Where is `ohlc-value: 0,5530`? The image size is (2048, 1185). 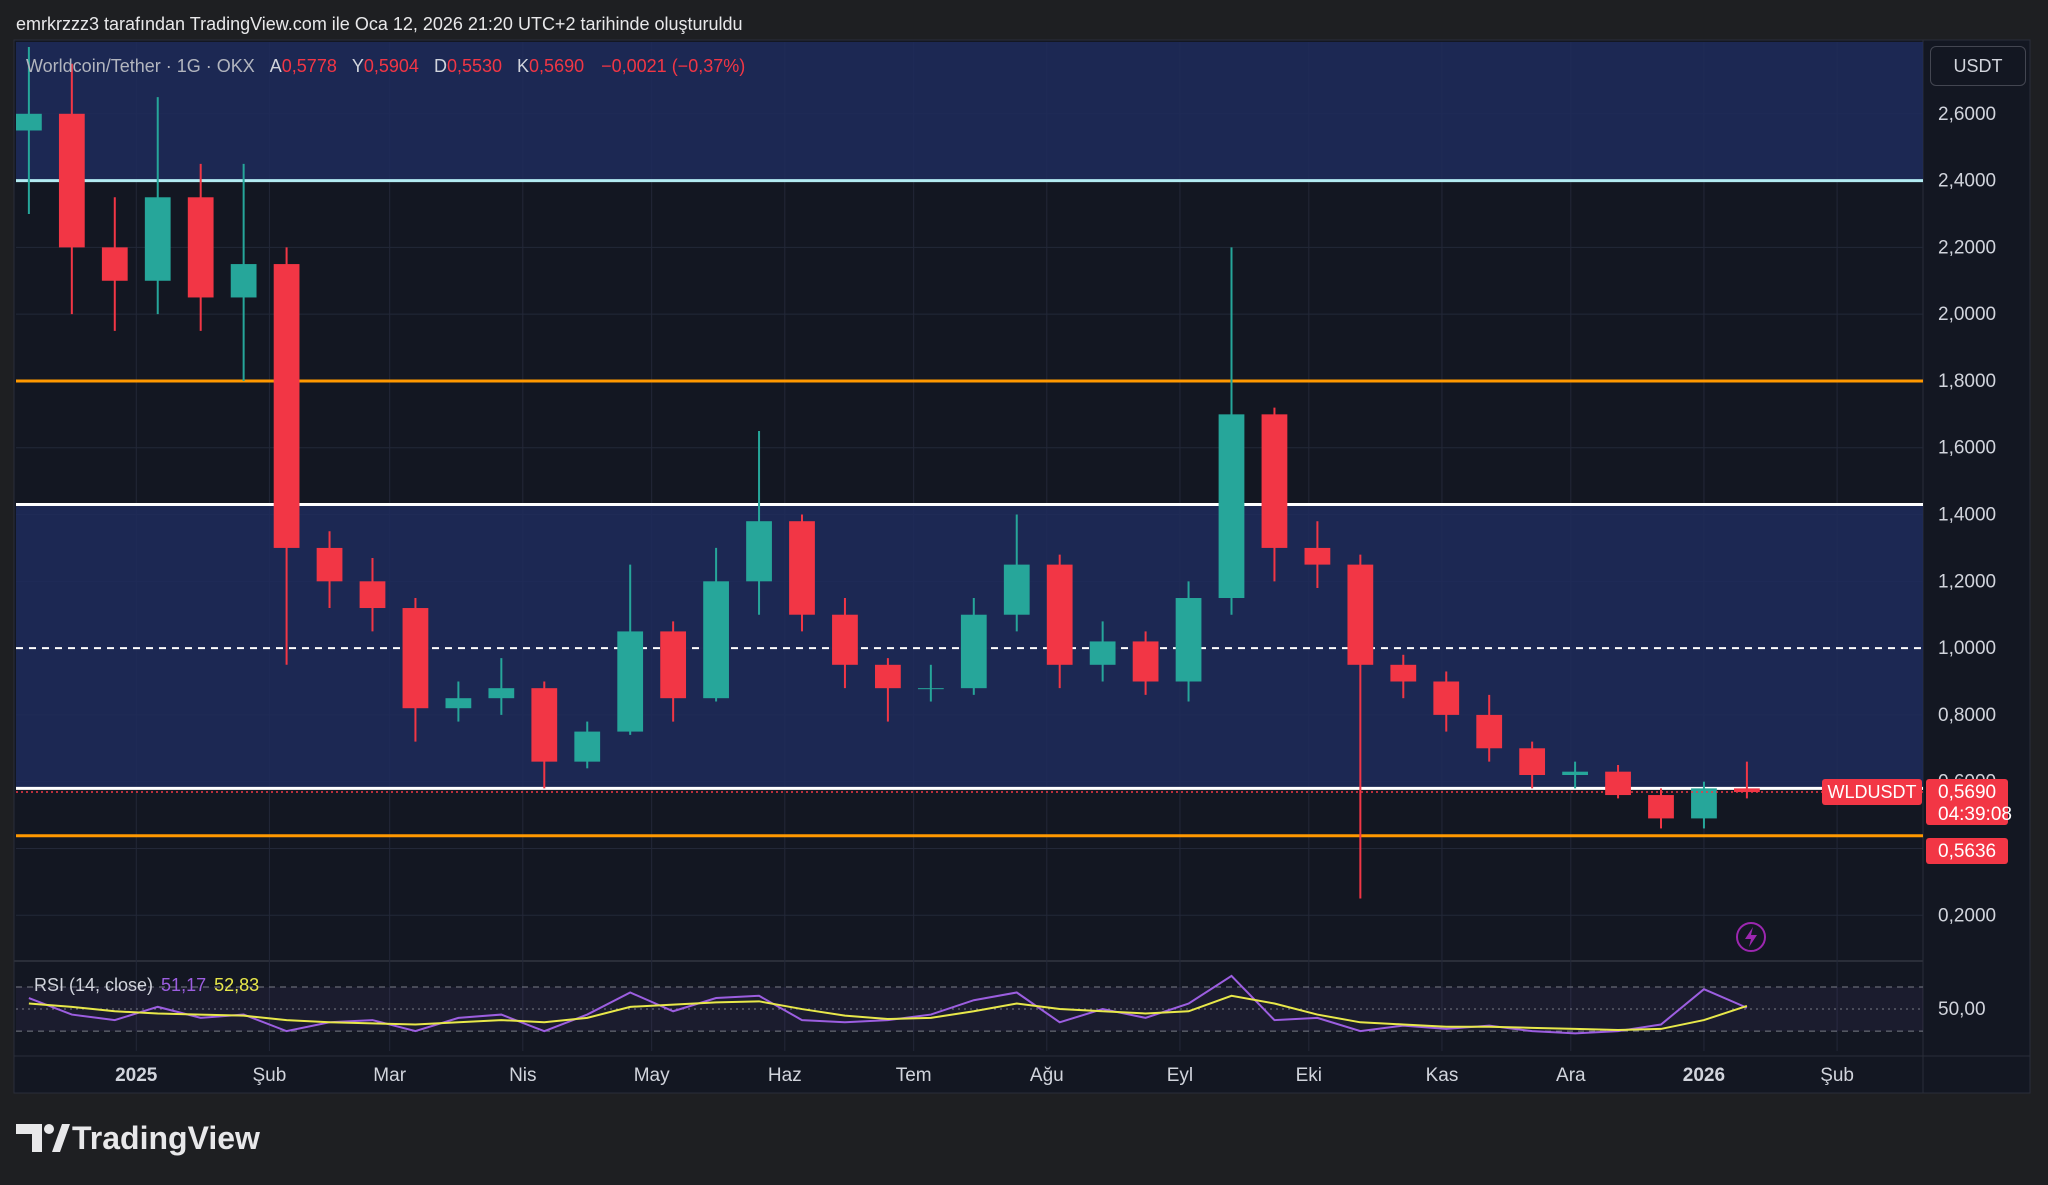 ohlc-value: 0,5530 is located at coordinates (474, 66).